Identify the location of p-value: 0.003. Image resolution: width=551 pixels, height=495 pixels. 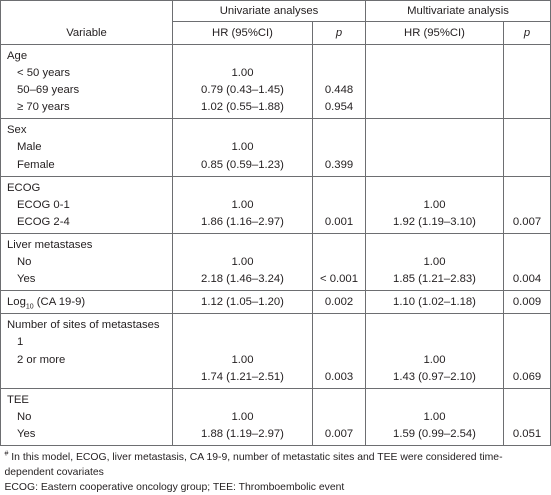
(339, 376).